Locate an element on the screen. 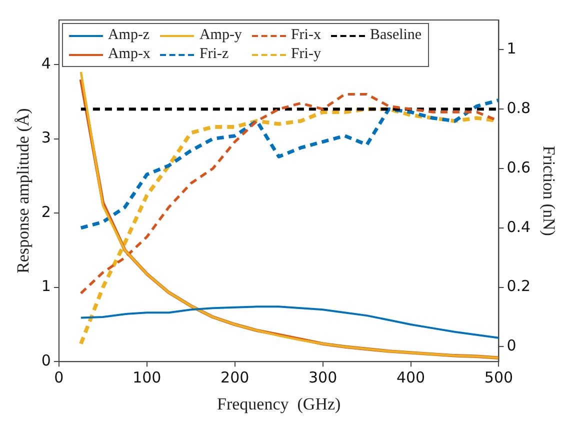 This screenshot has width=574, height=429. y2-tick-label: 0.8 is located at coordinates (518, 108).